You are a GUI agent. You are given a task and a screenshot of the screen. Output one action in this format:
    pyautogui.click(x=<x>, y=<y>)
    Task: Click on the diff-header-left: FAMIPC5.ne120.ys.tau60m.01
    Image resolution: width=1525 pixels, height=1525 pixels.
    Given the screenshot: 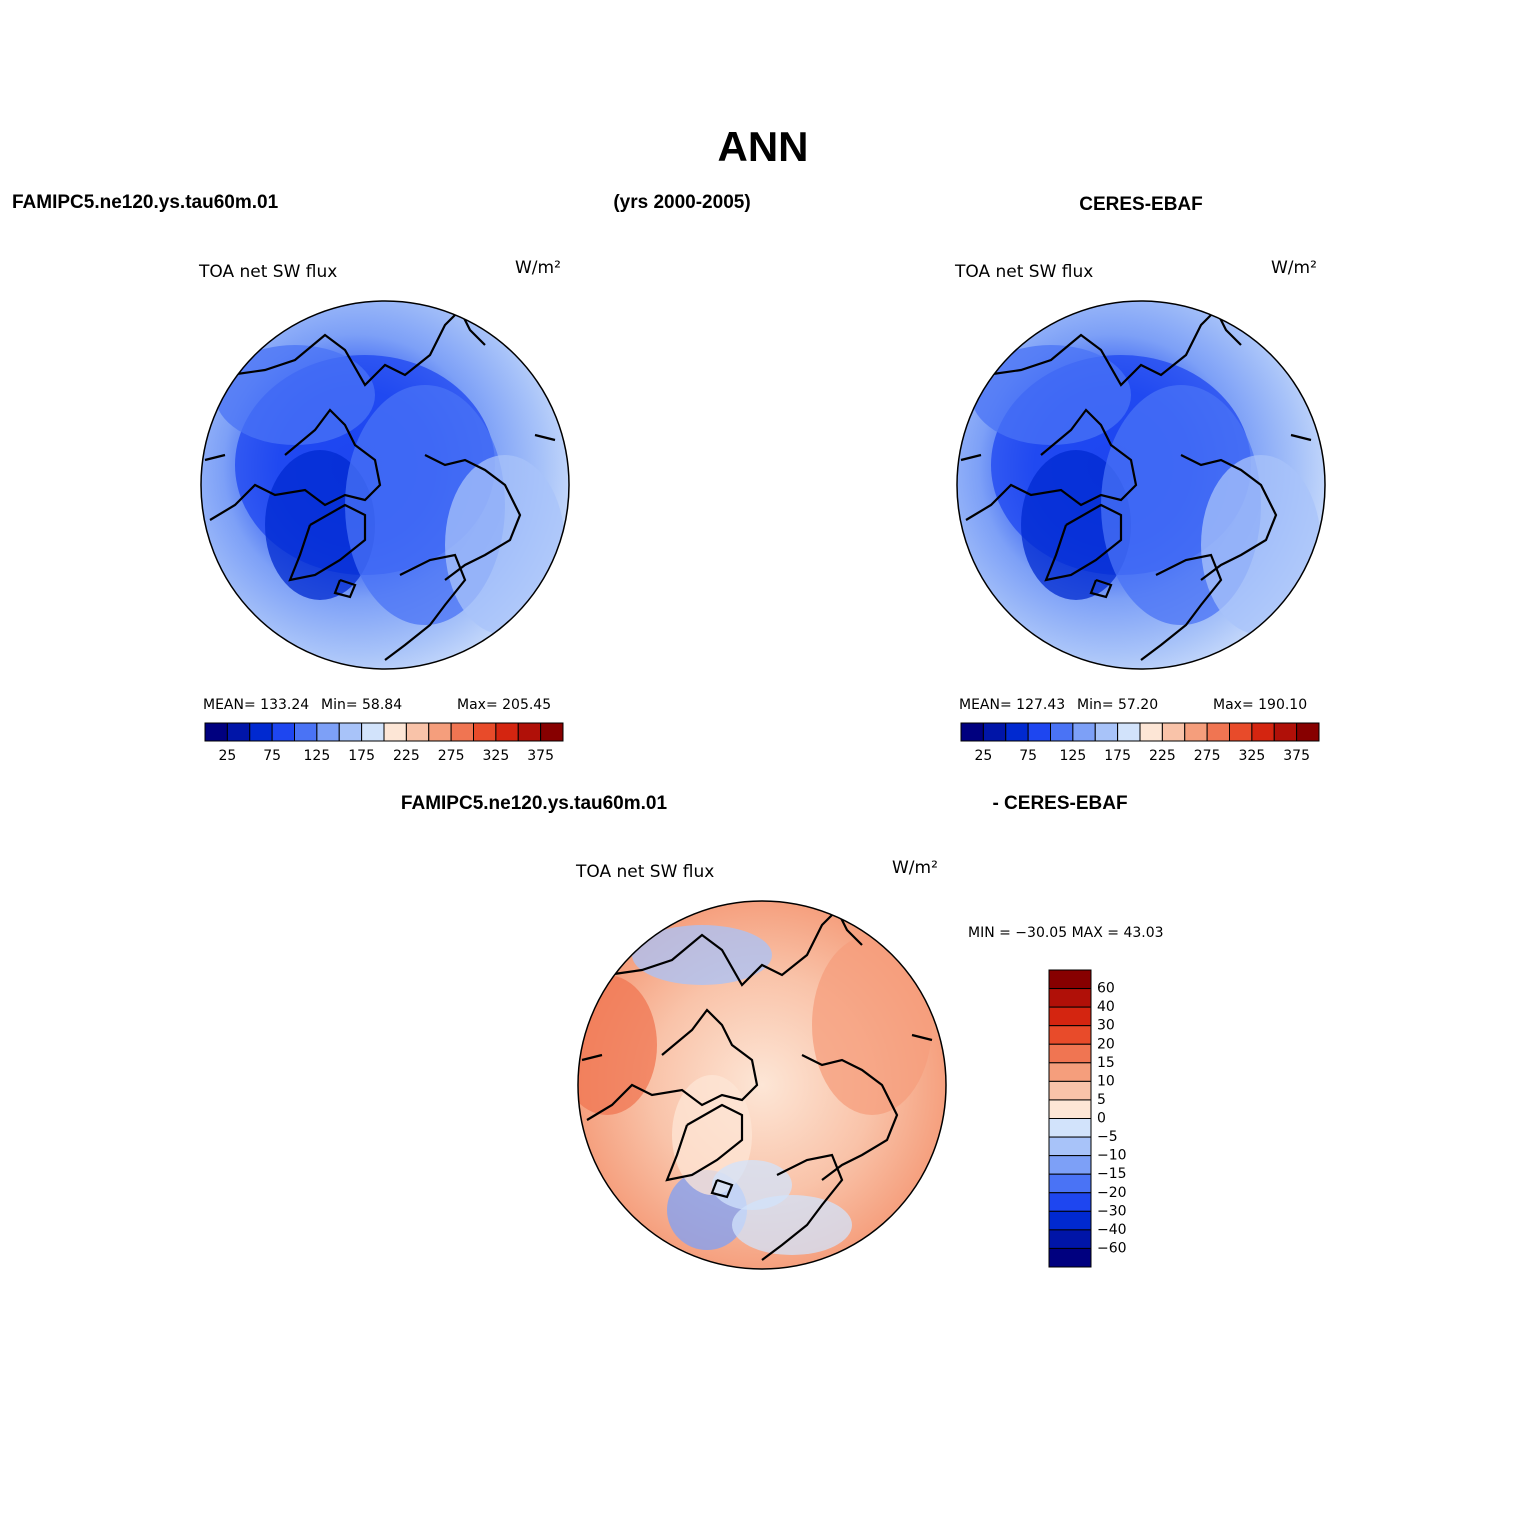 What is the action you would take?
    pyautogui.click(x=534, y=803)
    